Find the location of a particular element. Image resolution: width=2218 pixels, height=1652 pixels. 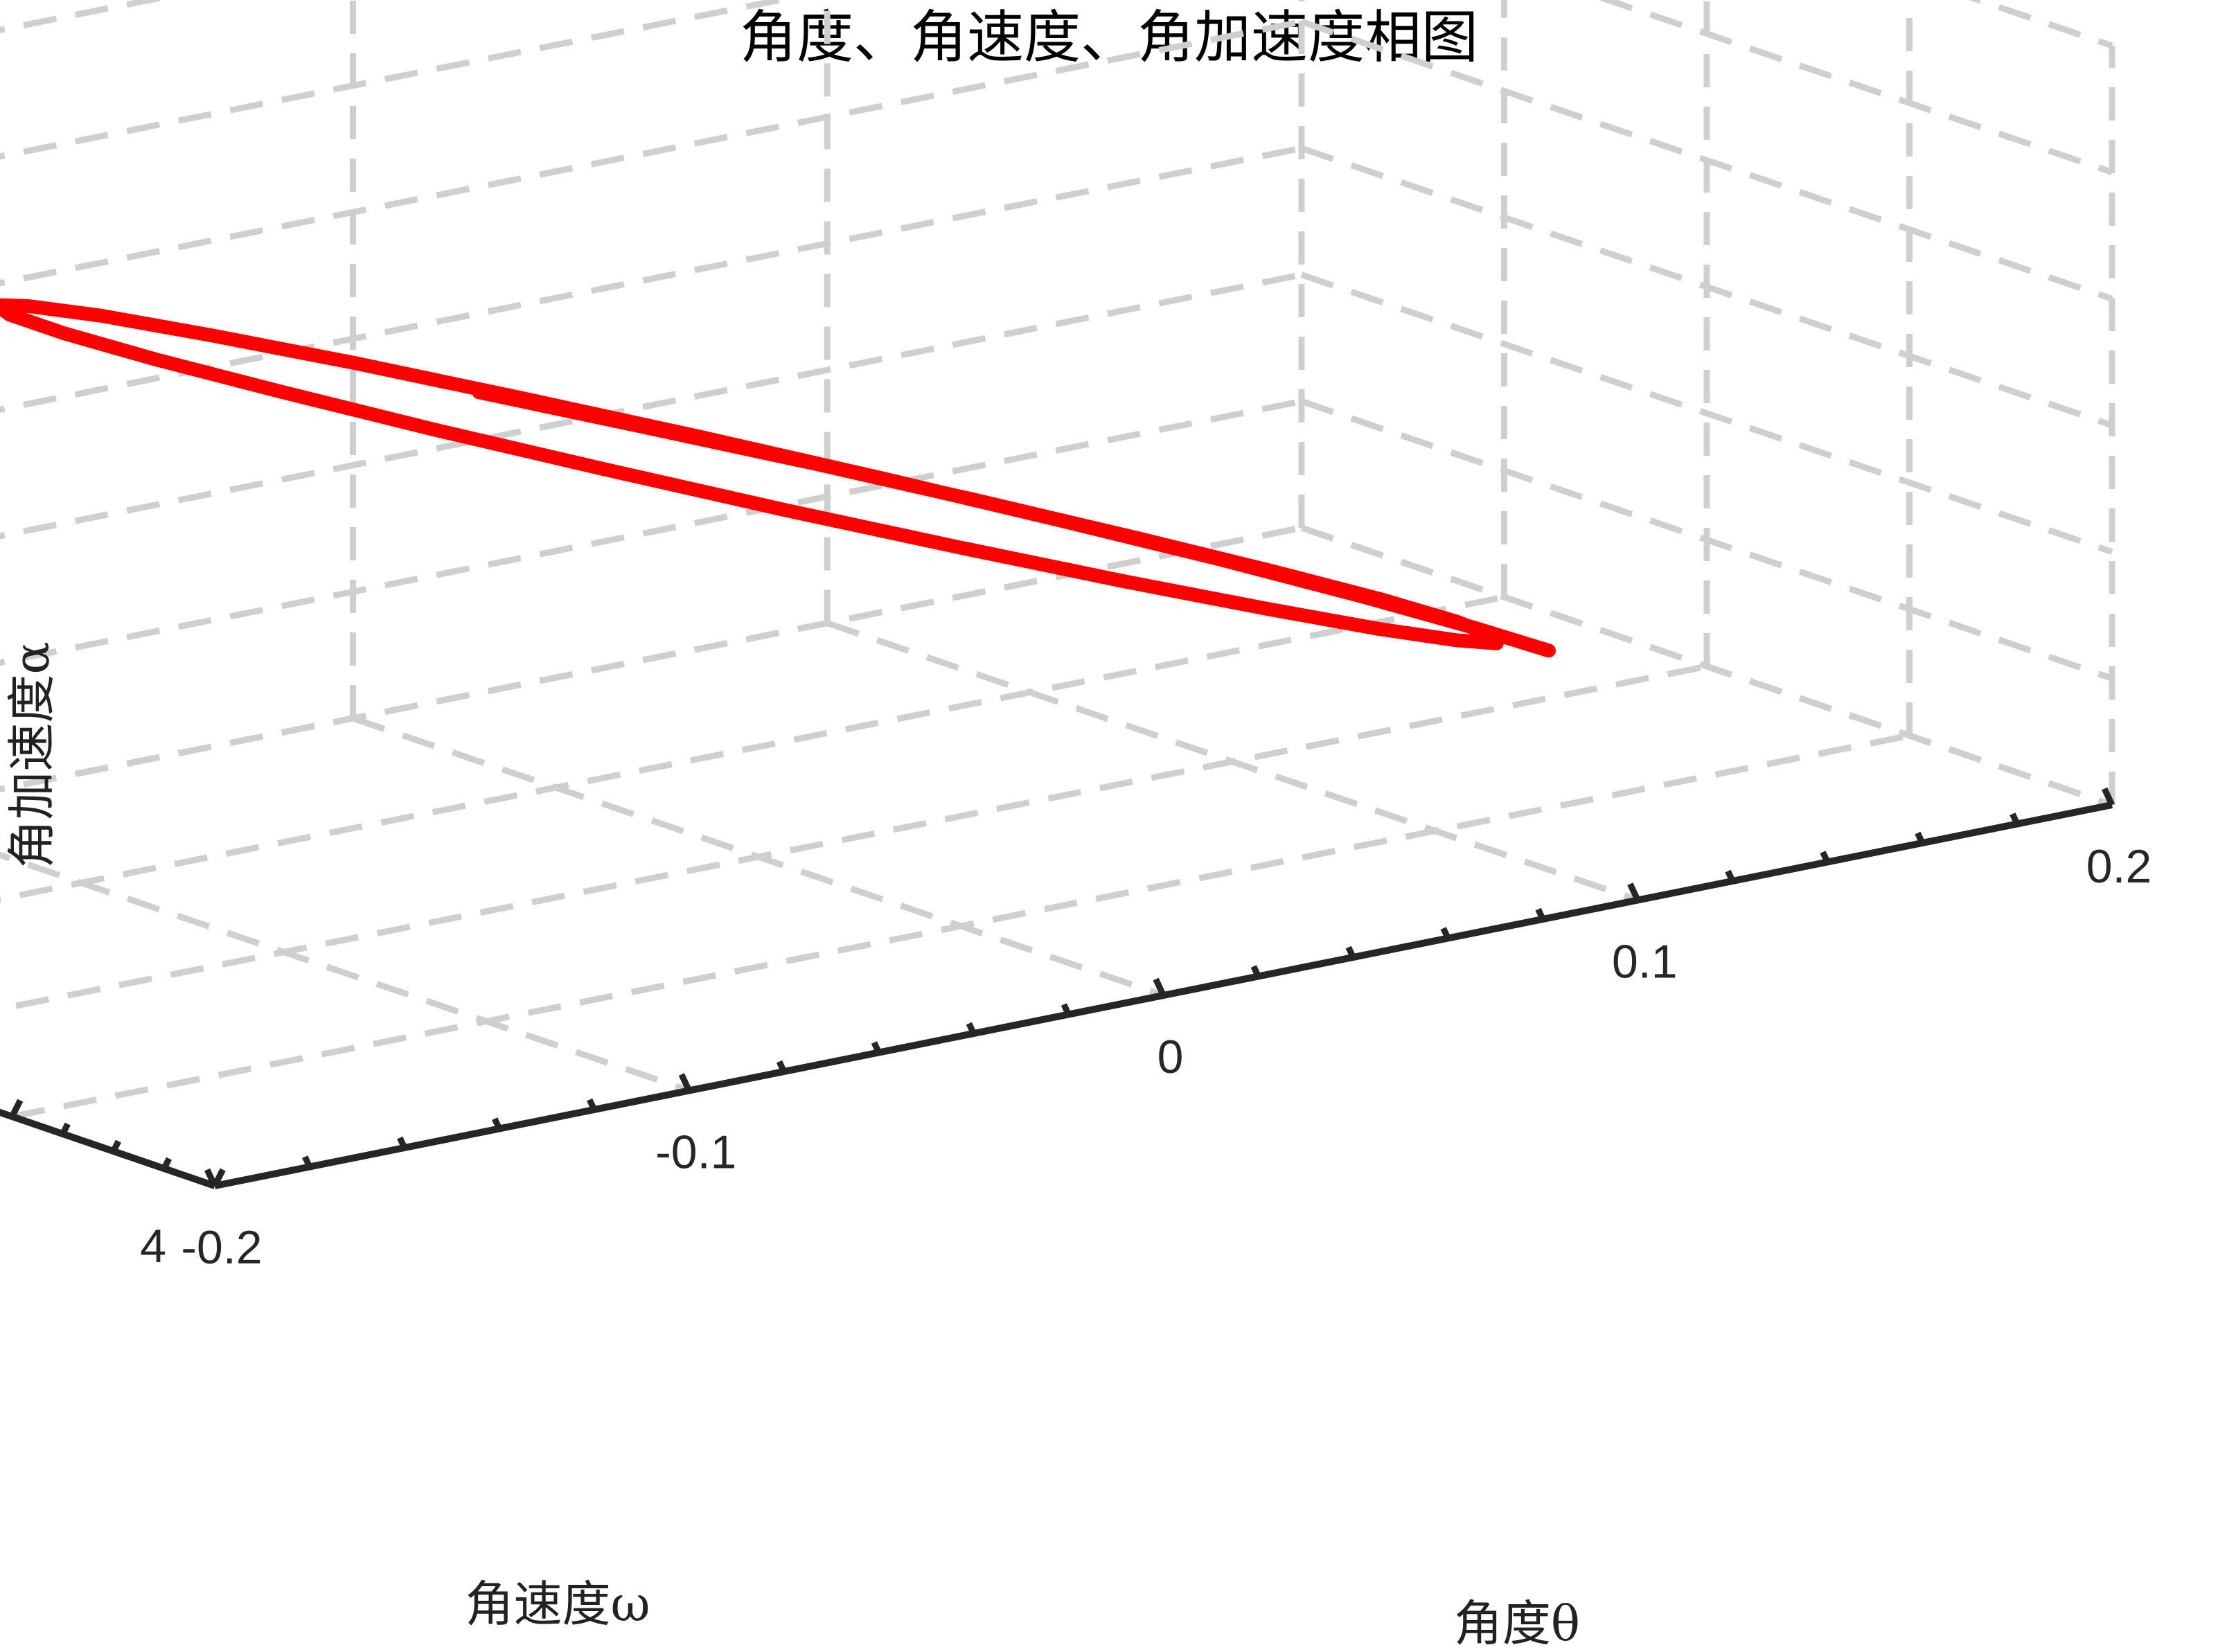

y-axis-line is located at coordinates (108, 1148).